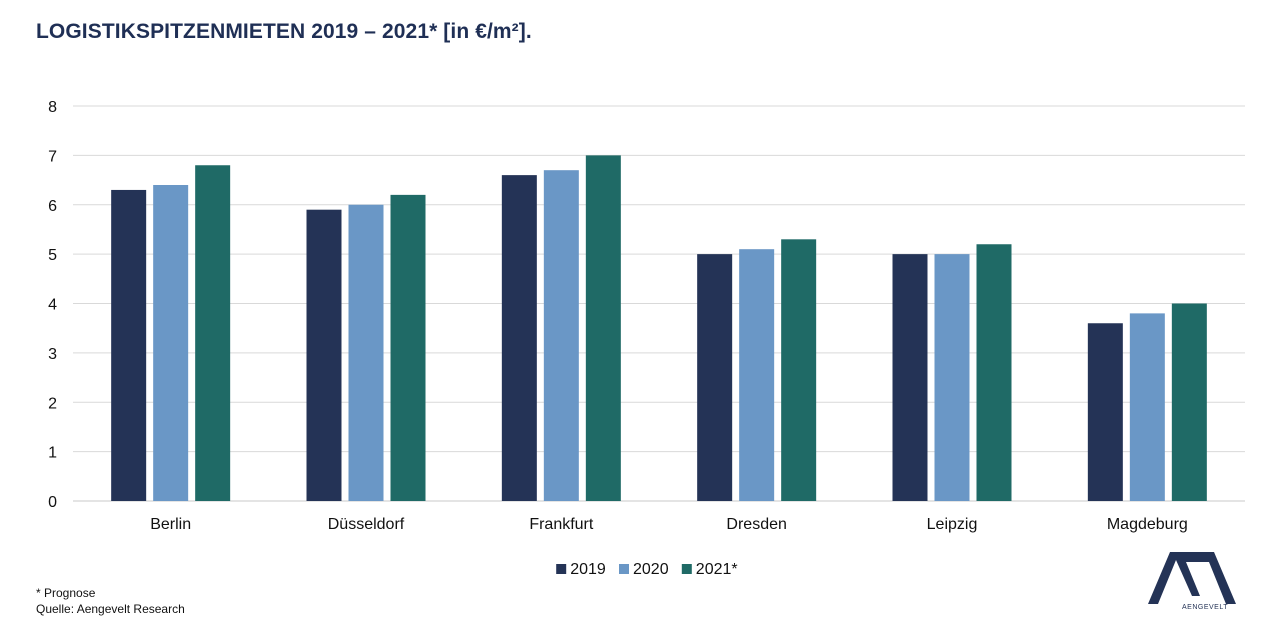  What do you see at coordinates (52, 502) in the screenshot?
I see `y-tick-label: 0` at bounding box center [52, 502].